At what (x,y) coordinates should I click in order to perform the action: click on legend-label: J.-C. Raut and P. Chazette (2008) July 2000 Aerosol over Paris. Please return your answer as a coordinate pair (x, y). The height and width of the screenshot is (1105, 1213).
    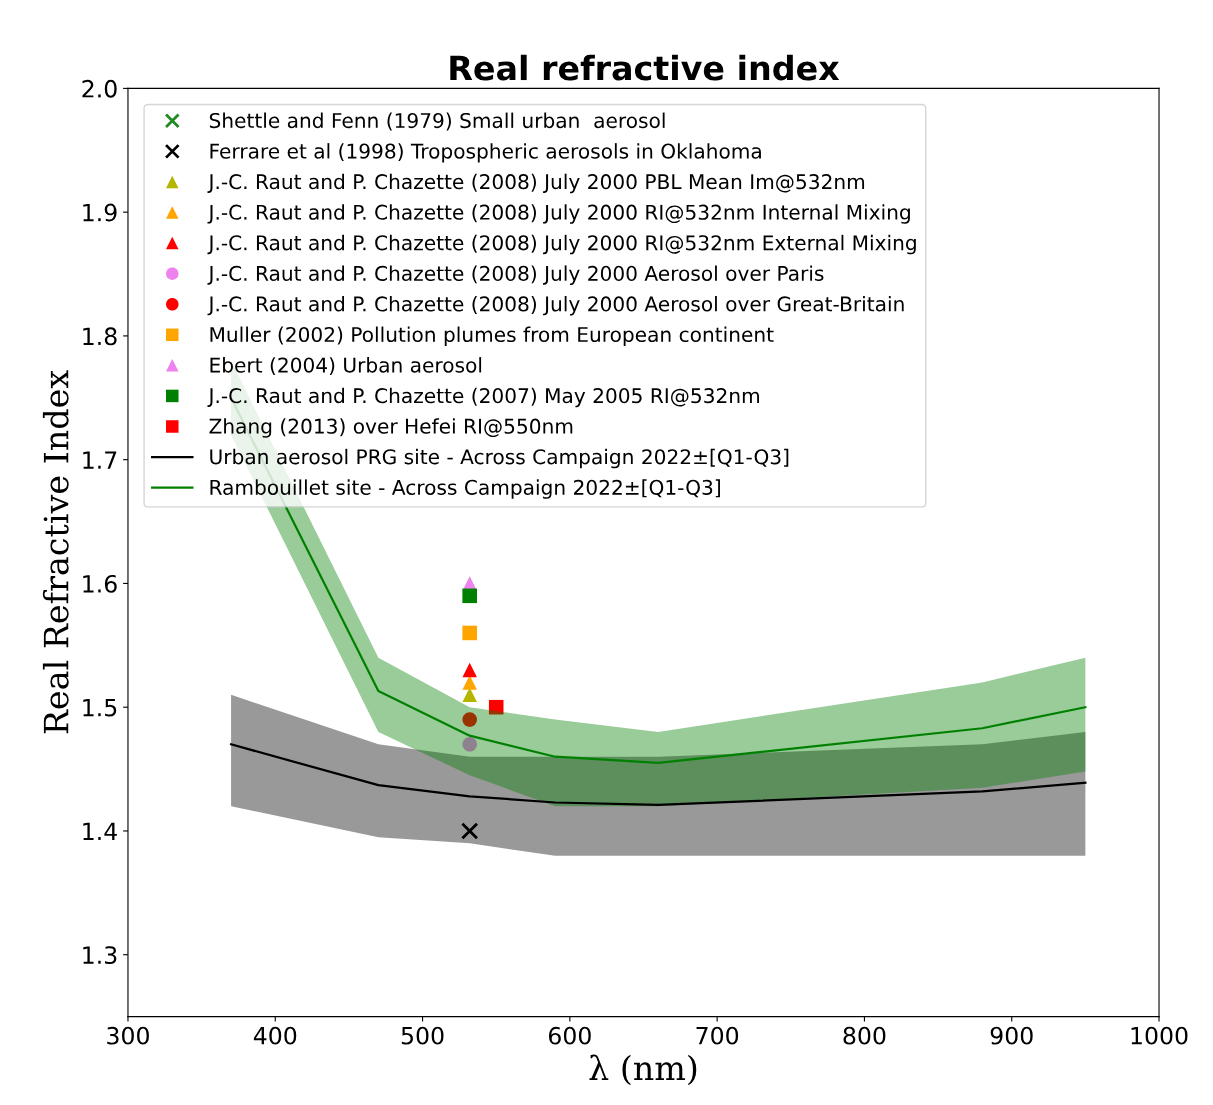
    Looking at the image, I should click on (515, 275).